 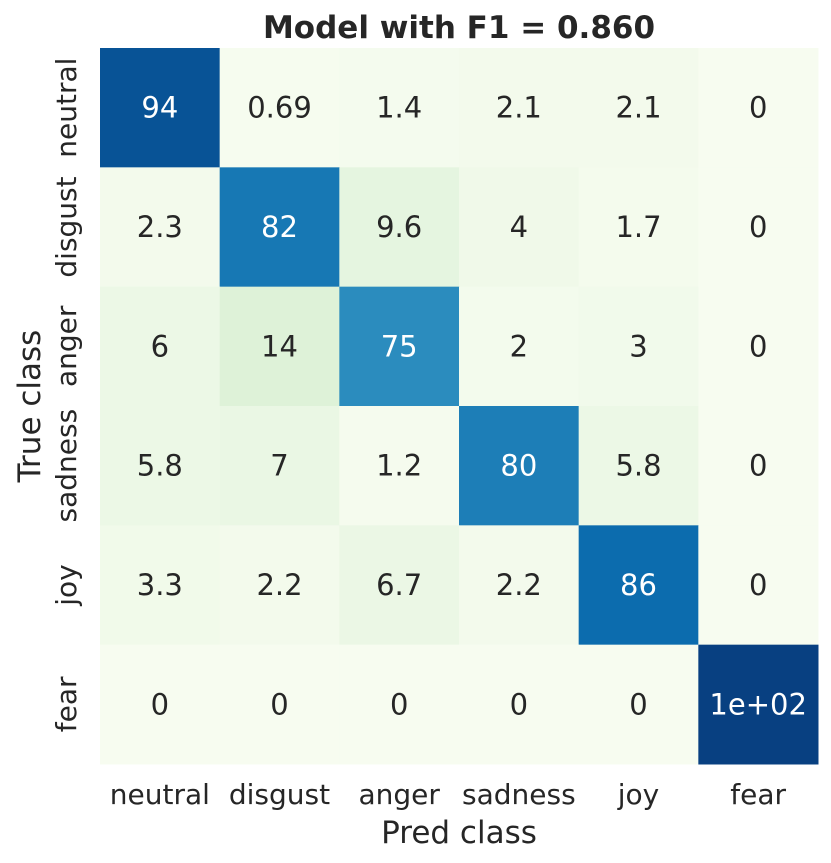 What do you see at coordinates (519, 794) in the screenshot?
I see `x-tick-label: sadness` at bounding box center [519, 794].